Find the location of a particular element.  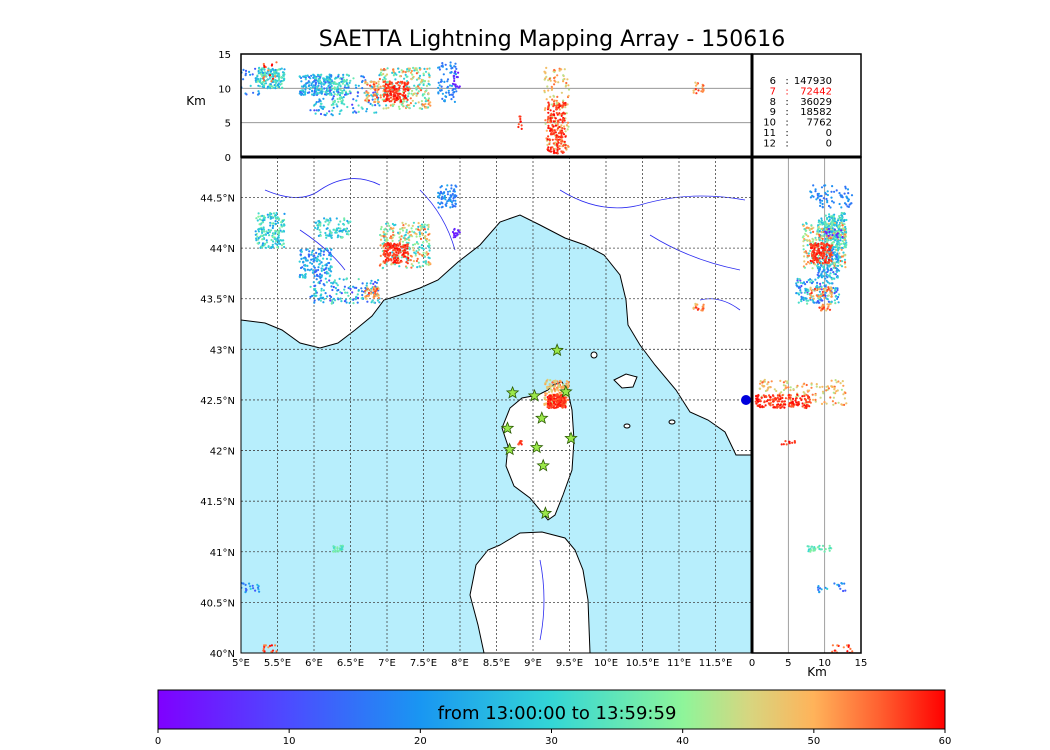

land-sardinia is located at coordinates (530, 592).